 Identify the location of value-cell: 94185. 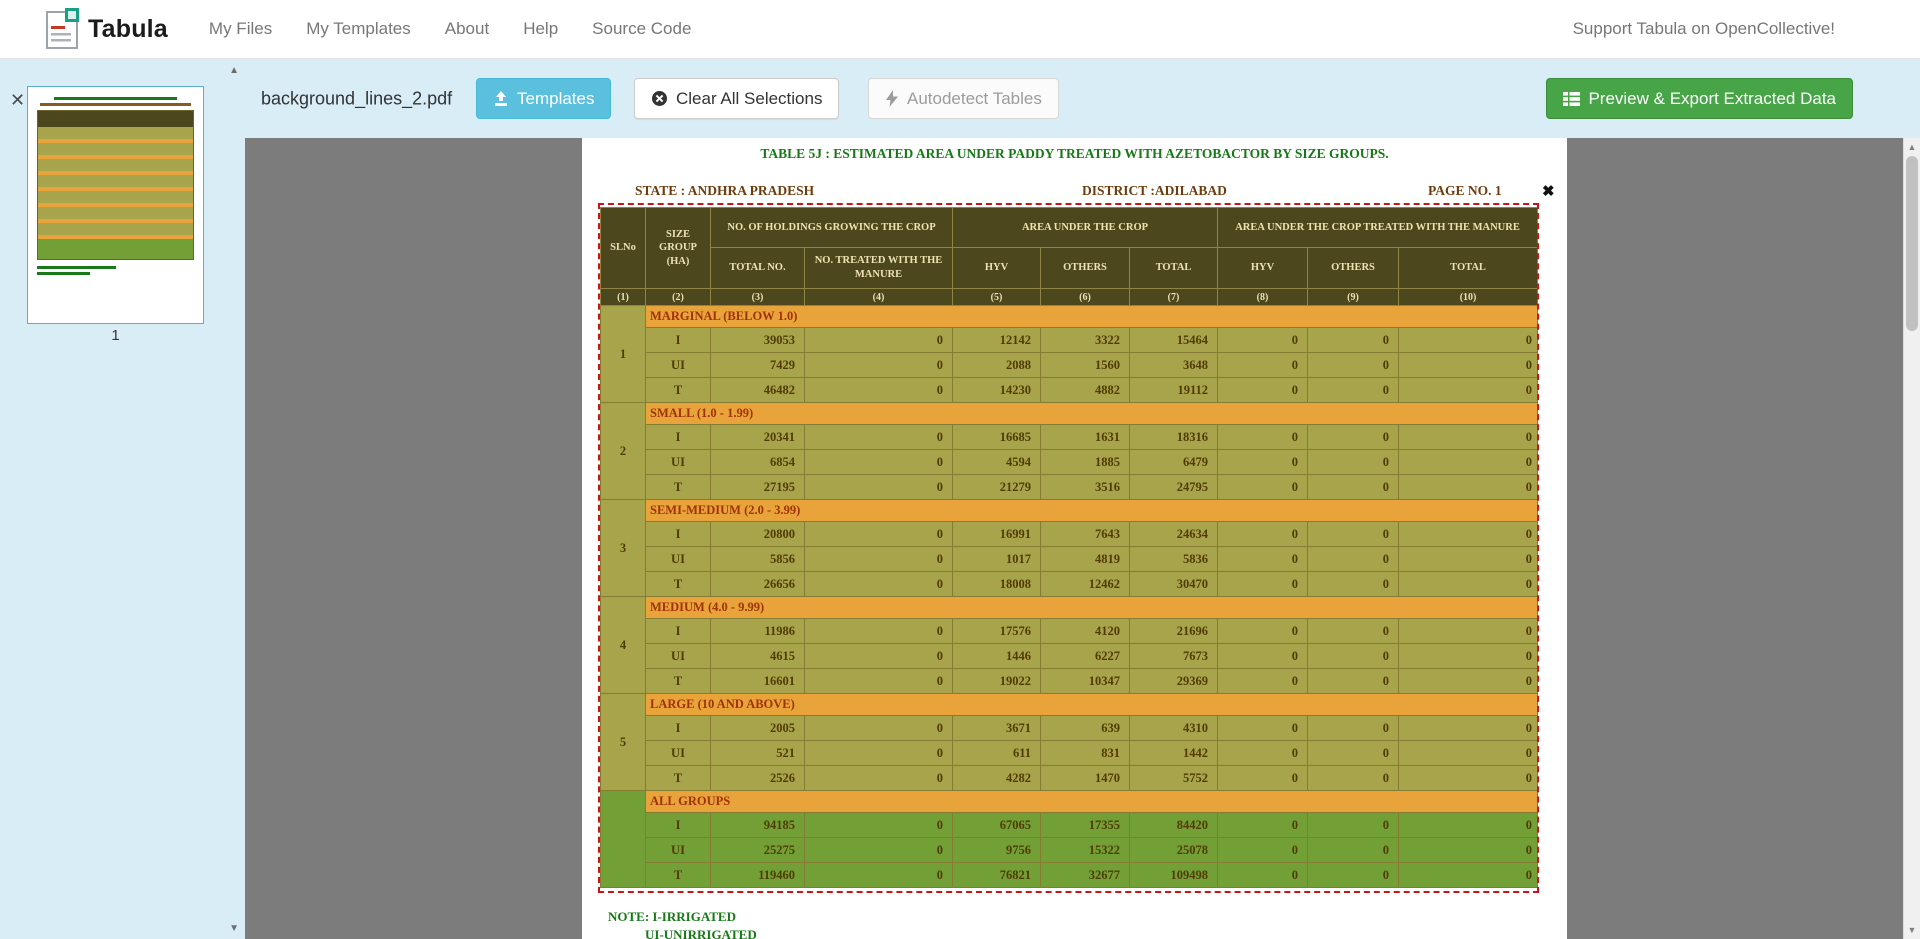
(757, 825).